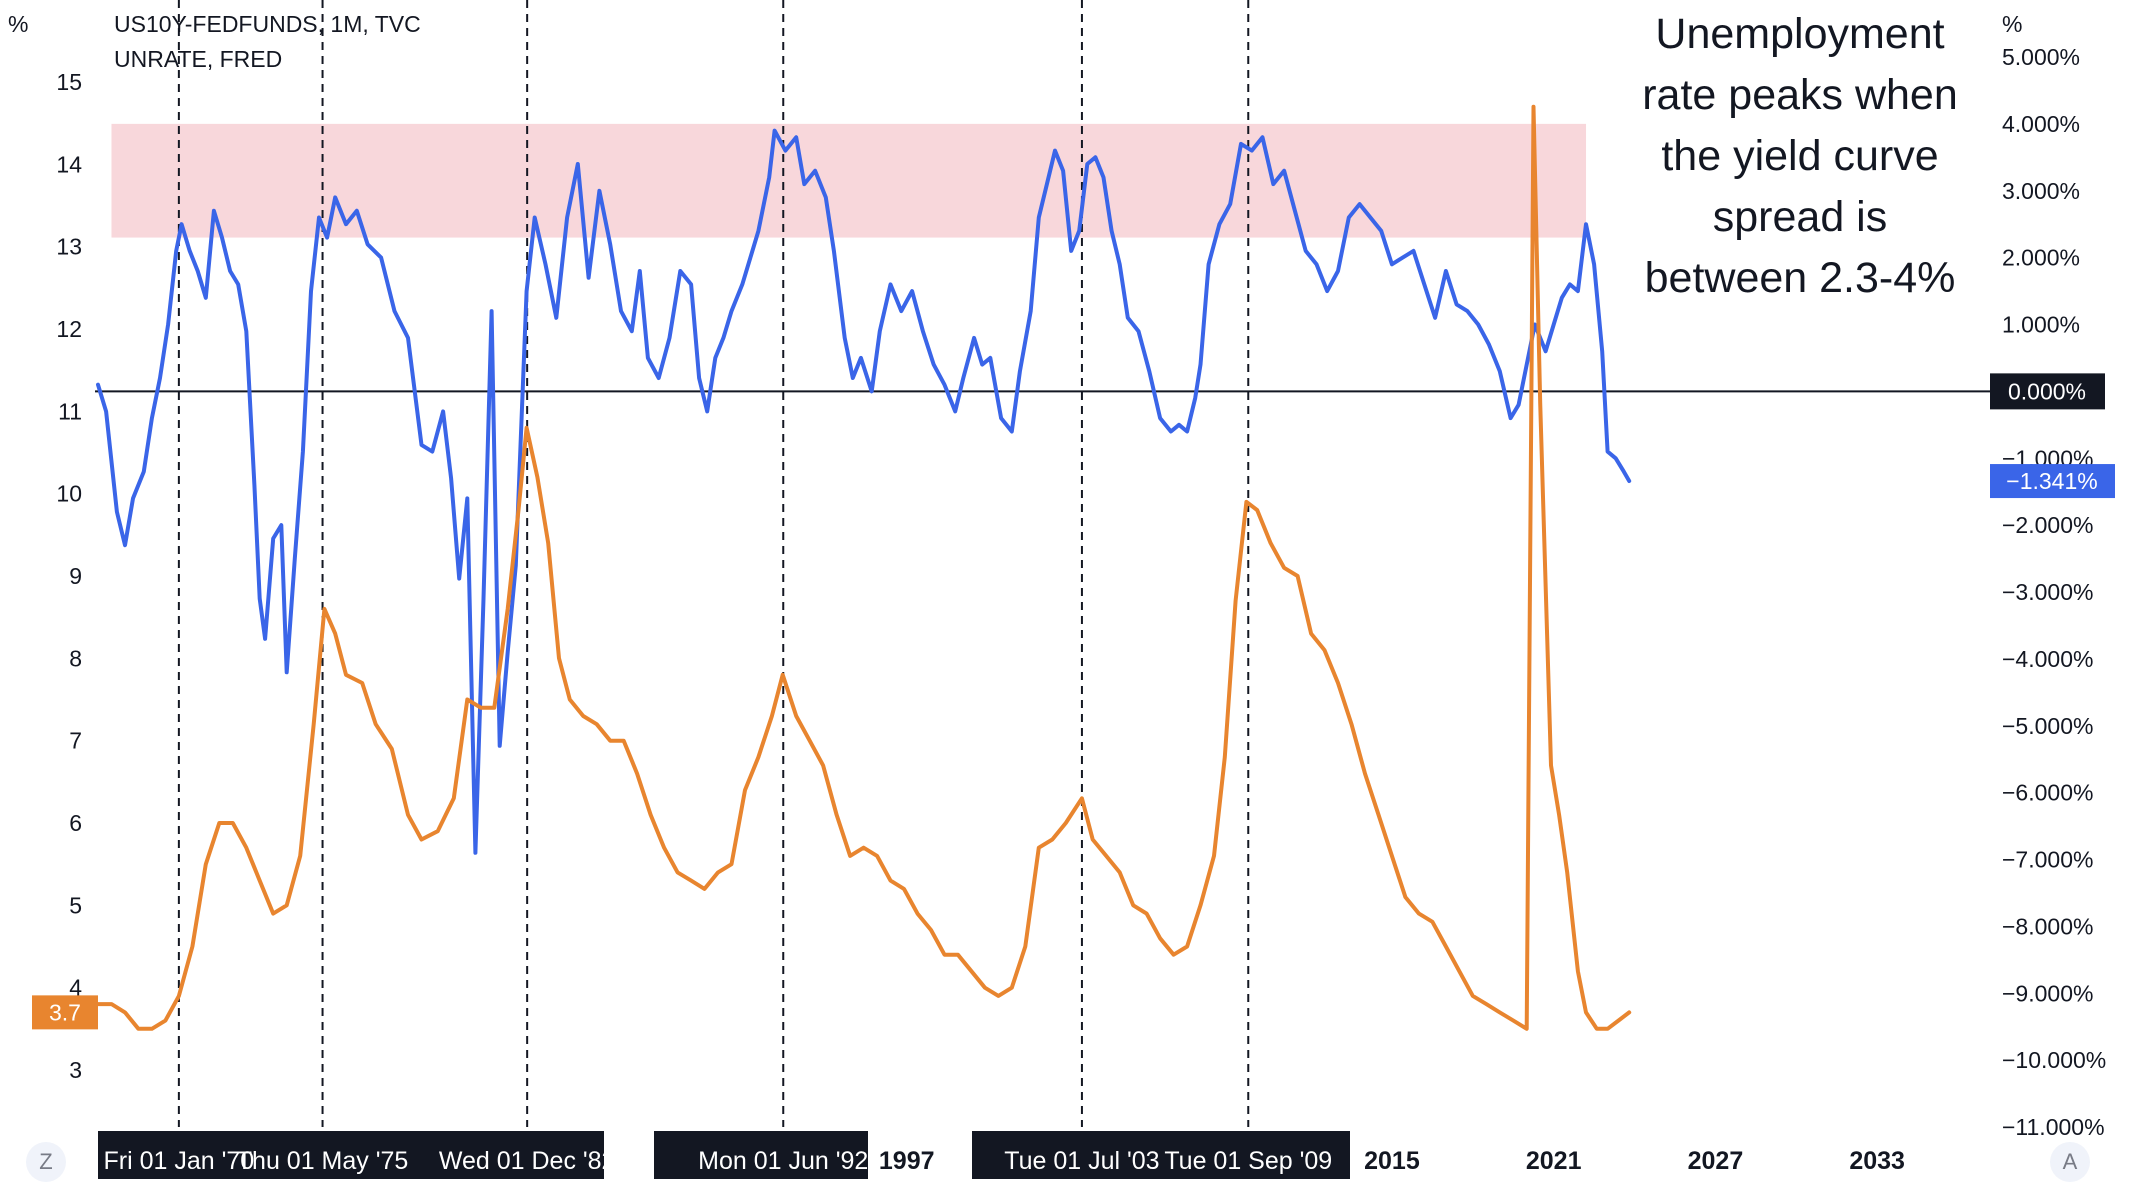 This screenshot has height=1182, width=2140. Describe the element at coordinates (267, 24) in the screenshot. I see `legend-entry: US10Y-FEDFUNDS, 1M, TVC` at that location.